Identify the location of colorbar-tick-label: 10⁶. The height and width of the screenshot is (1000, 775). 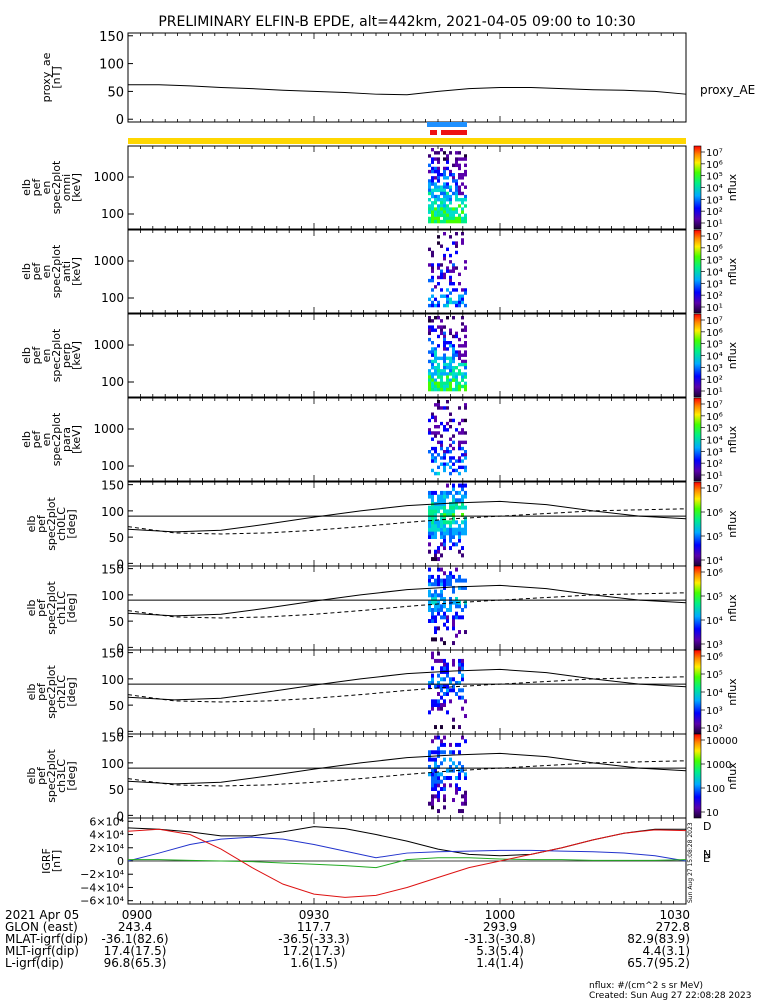
(714, 417).